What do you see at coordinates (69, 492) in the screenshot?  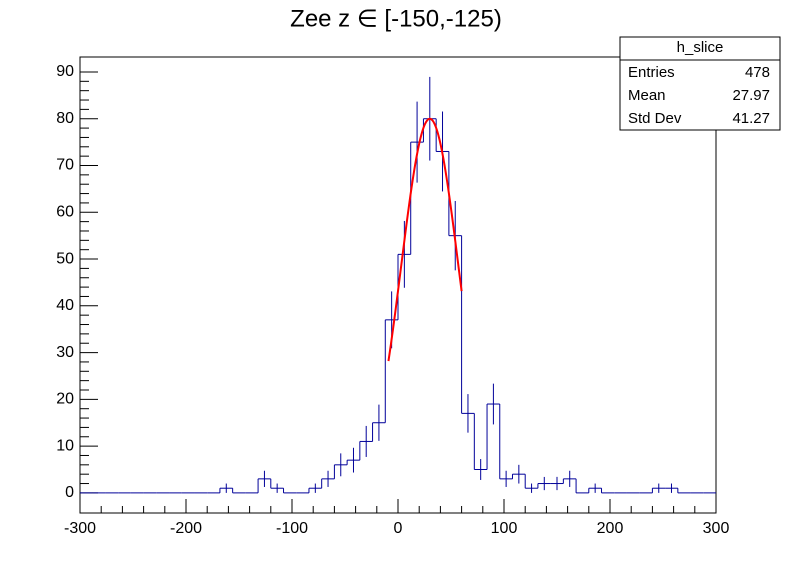 I see `y-tick-label: 0` at bounding box center [69, 492].